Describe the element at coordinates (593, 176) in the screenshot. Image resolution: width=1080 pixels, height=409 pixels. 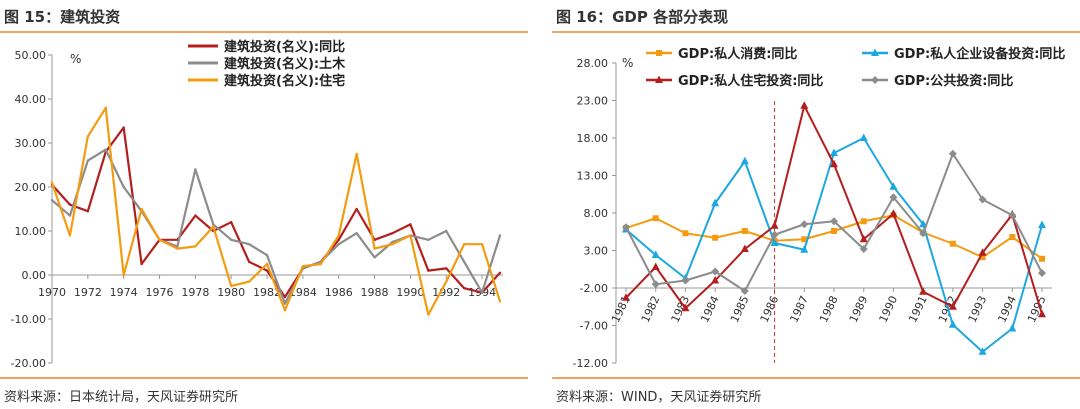
I see `y-tick-label: 13.00` at that location.